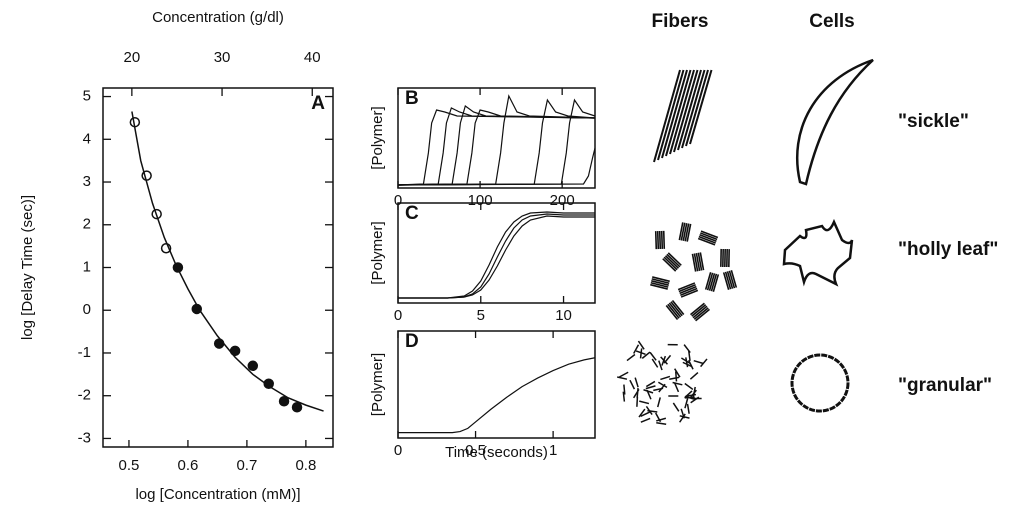 The image size is (1021, 507). What do you see at coordinates (480, 200) in the screenshot?
I see `x-tick-label: 100` at bounding box center [480, 200].